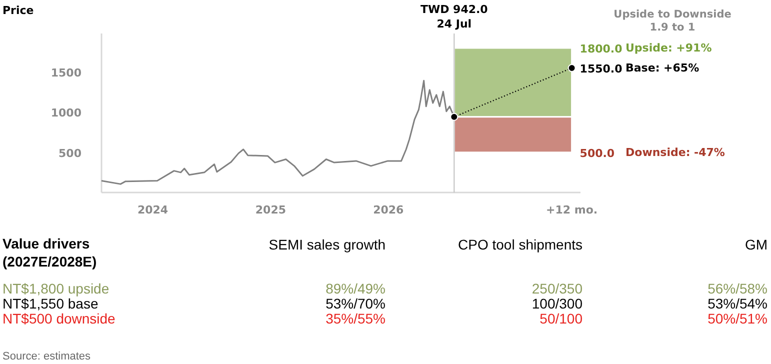 This screenshot has width=771, height=364. What do you see at coordinates (66, 73) in the screenshot?
I see `y-tick-label: 1500` at bounding box center [66, 73].